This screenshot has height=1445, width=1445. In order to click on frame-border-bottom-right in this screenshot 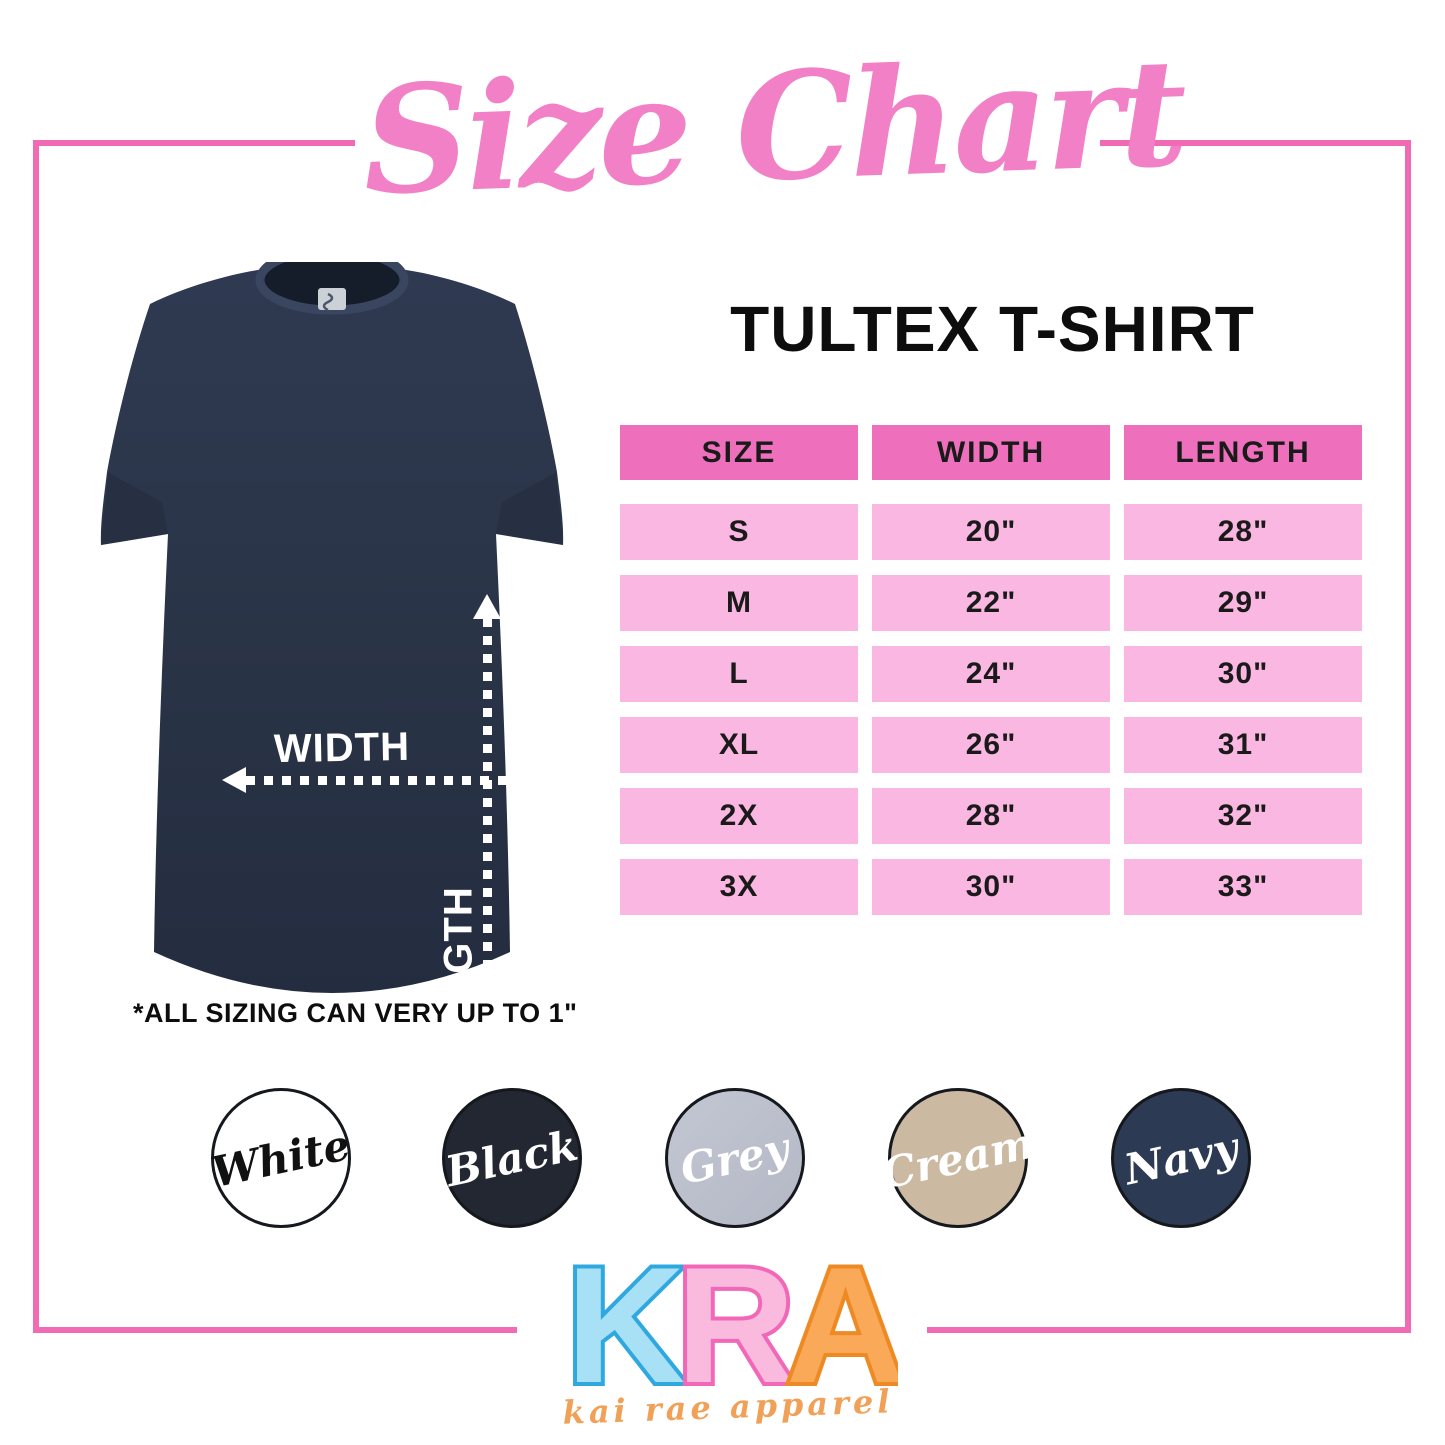, I will do `click(1169, 1330)`.